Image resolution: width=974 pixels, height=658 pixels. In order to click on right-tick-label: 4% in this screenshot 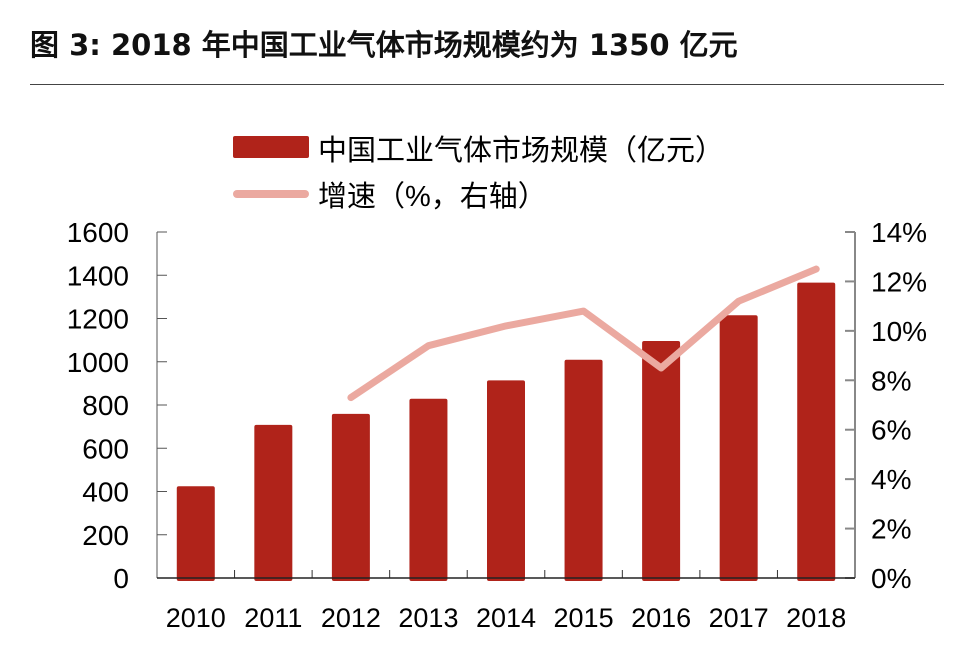, I will do `click(891, 479)`.